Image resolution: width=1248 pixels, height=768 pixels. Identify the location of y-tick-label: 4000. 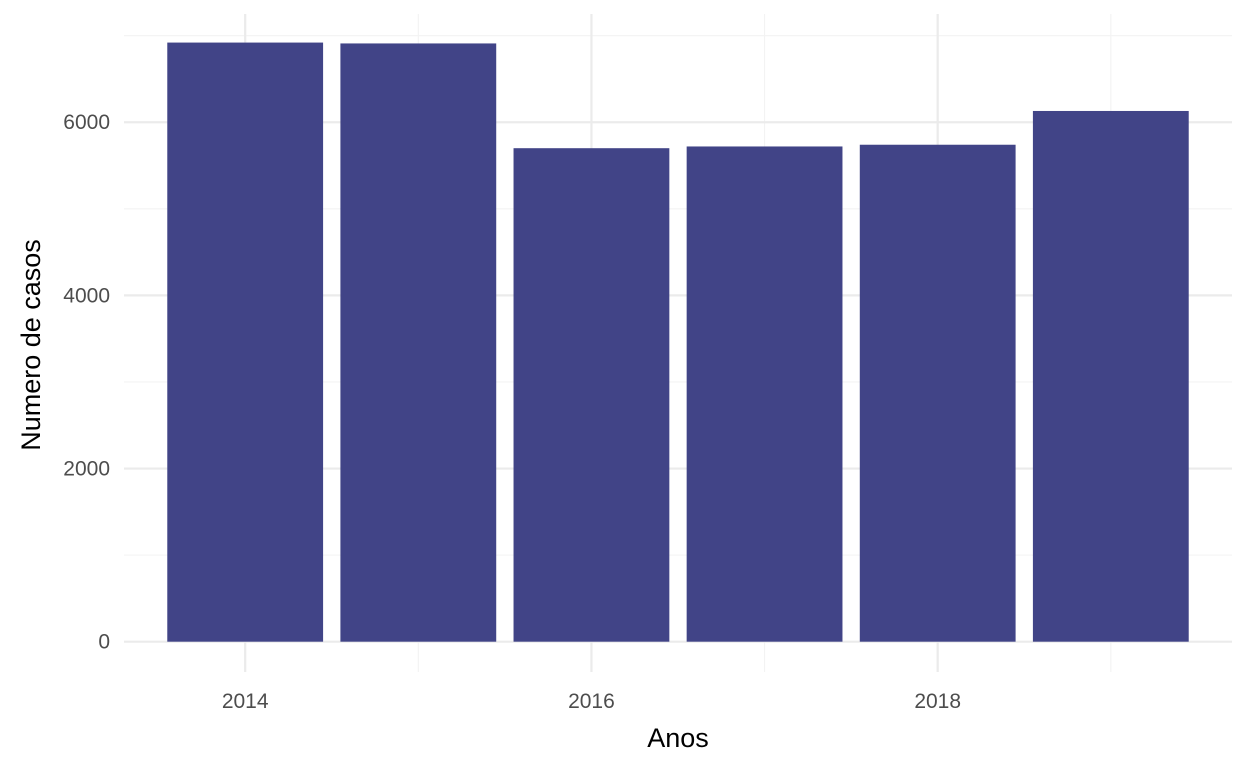
(86, 295).